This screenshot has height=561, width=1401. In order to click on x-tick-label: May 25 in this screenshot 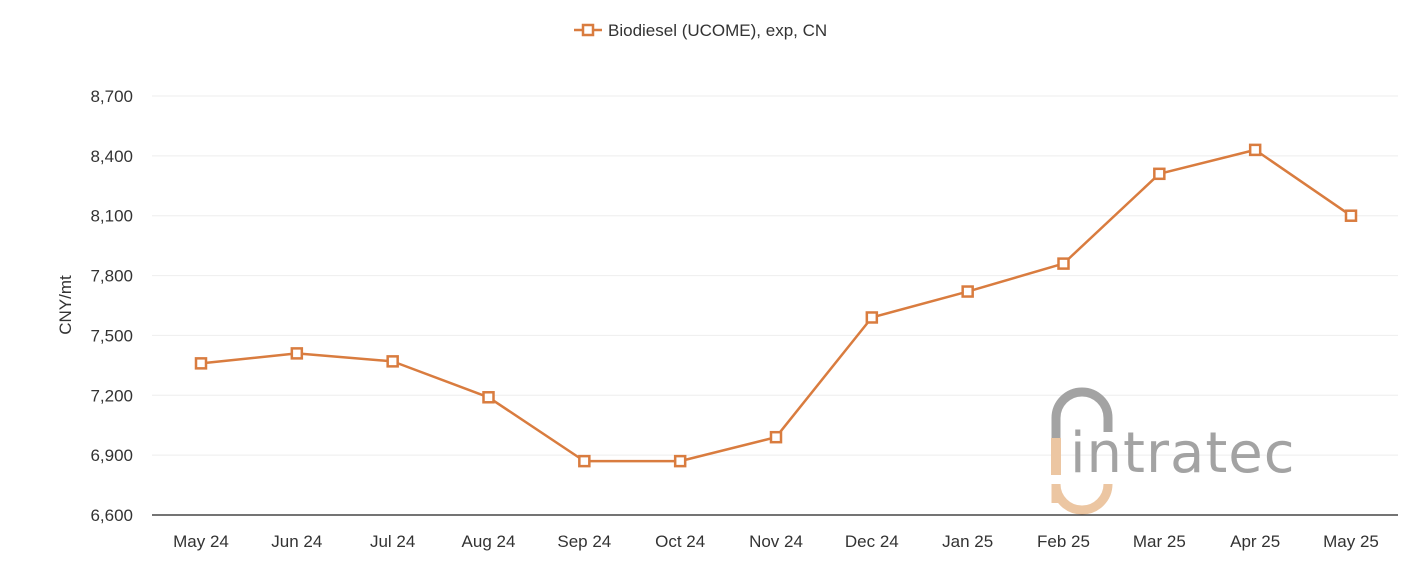, I will do `click(1351, 541)`.